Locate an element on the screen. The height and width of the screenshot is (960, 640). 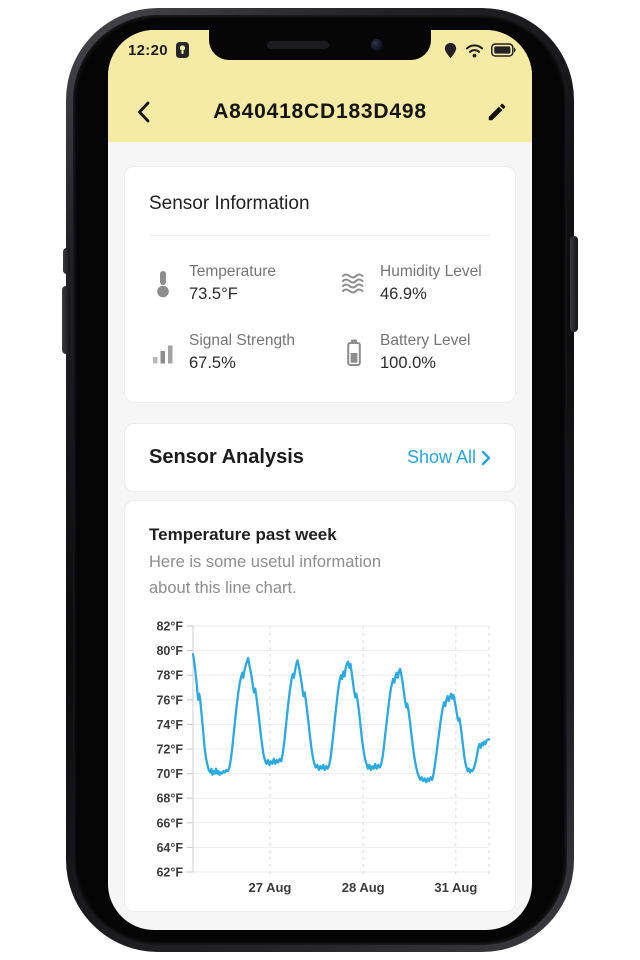
notch is located at coordinates (320, 45).